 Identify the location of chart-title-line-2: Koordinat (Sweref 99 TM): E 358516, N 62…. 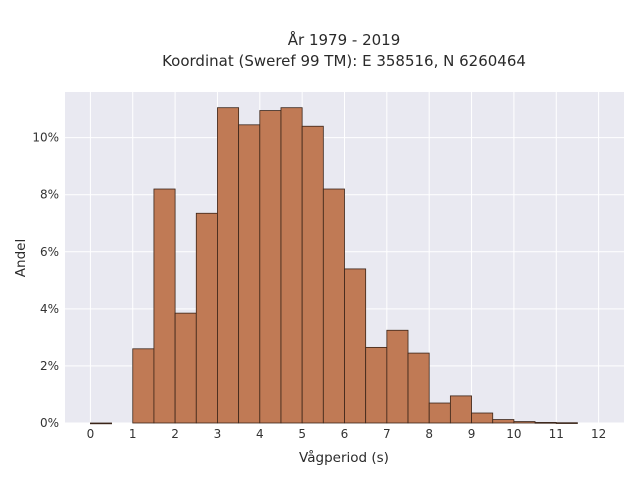
(344, 61).